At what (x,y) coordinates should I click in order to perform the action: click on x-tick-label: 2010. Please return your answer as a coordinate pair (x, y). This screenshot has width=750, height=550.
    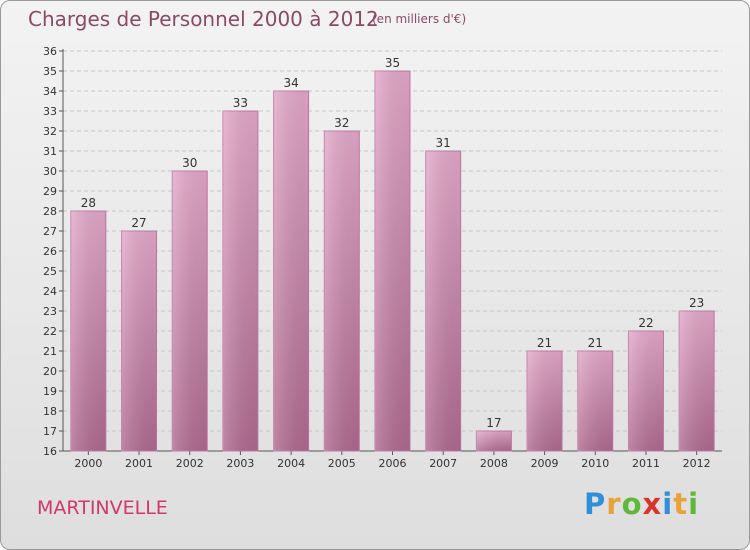
    Looking at the image, I should click on (595, 463).